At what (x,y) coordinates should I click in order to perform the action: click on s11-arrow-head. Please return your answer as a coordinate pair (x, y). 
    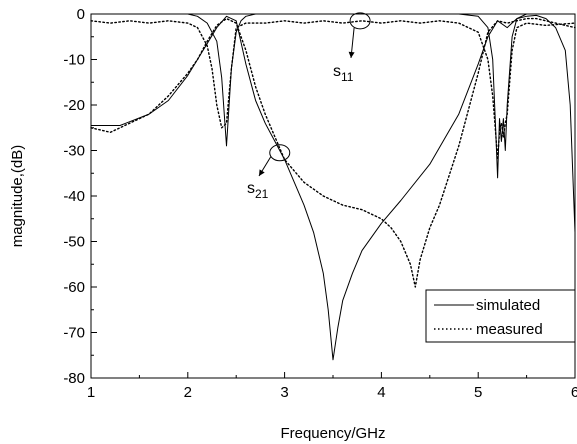
    Looking at the image, I should click on (351, 54).